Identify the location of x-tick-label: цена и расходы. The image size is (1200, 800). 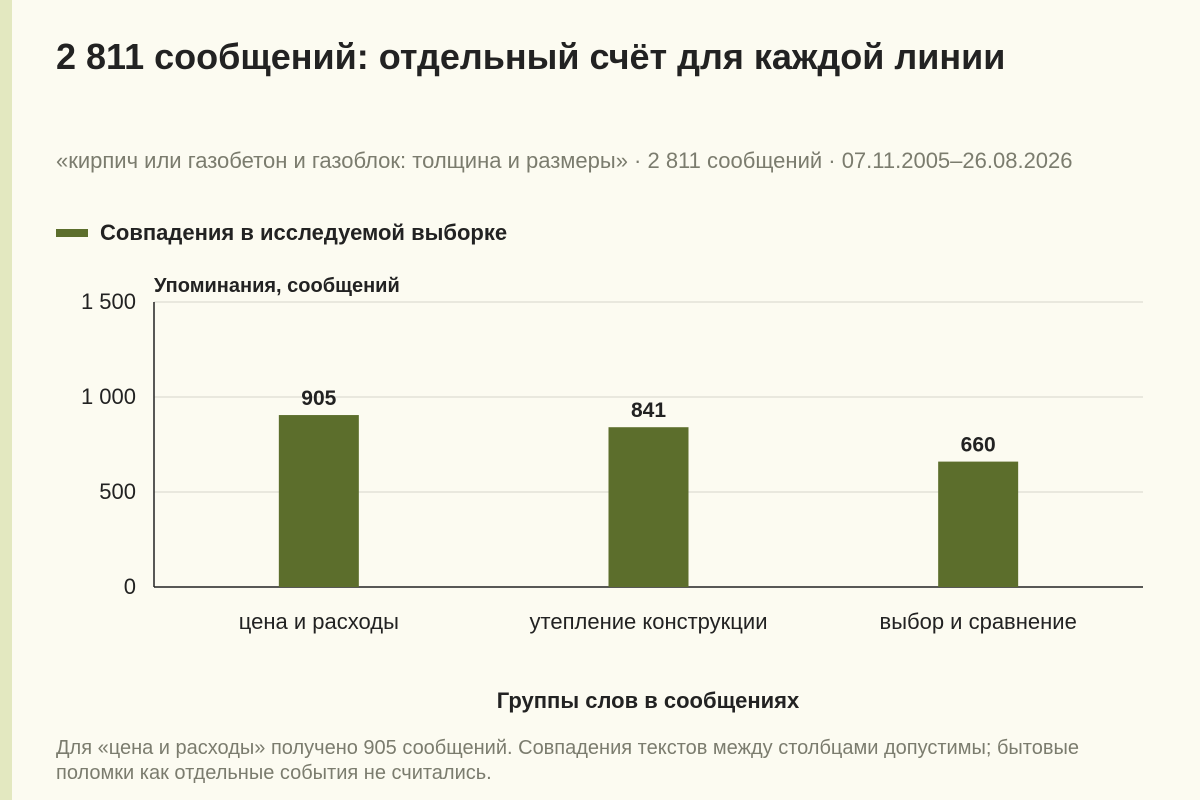
(319, 621).